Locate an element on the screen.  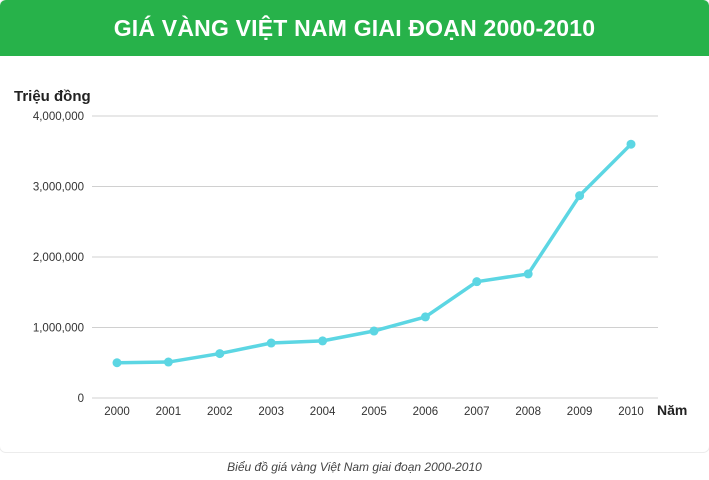
x-tick-label: 2006 is located at coordinates (426, 412).